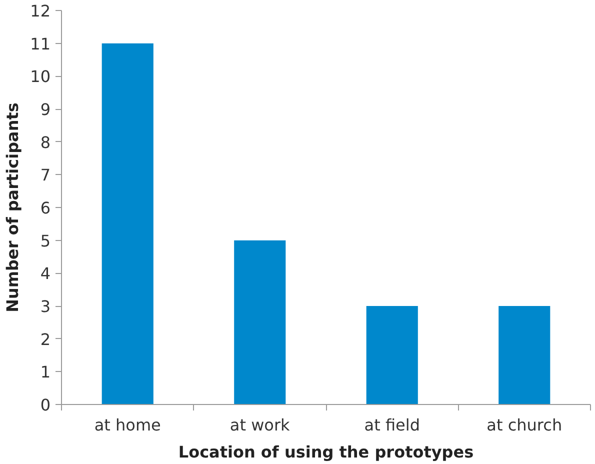 This screenshot has height=464, width=595. What do you see at coordinates (40, 11) in the screenshot?
I see `y-tick-label: 12` at bounding box center [40, 11].